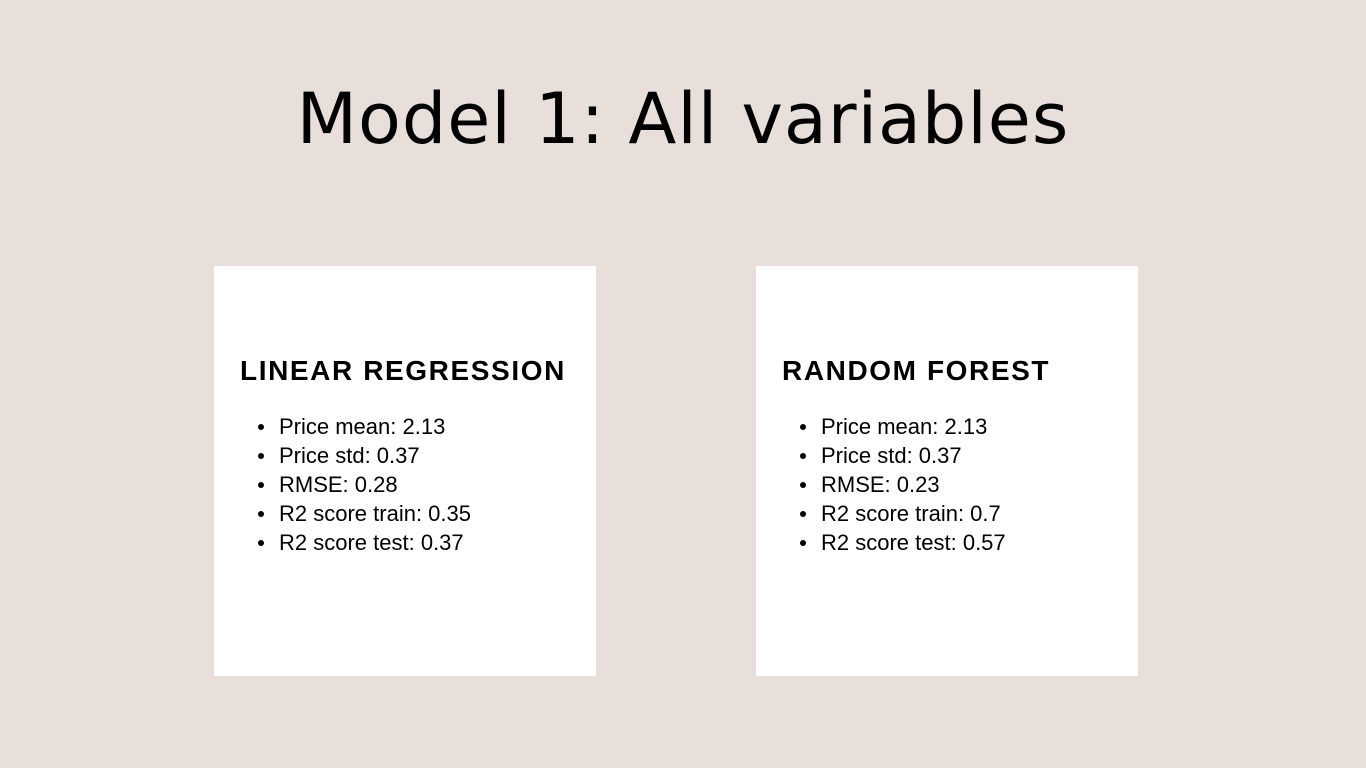 This screenshot has height=768, width=1366. I want to click on metric-item: RMSE: 0.23, so click(903, 484).